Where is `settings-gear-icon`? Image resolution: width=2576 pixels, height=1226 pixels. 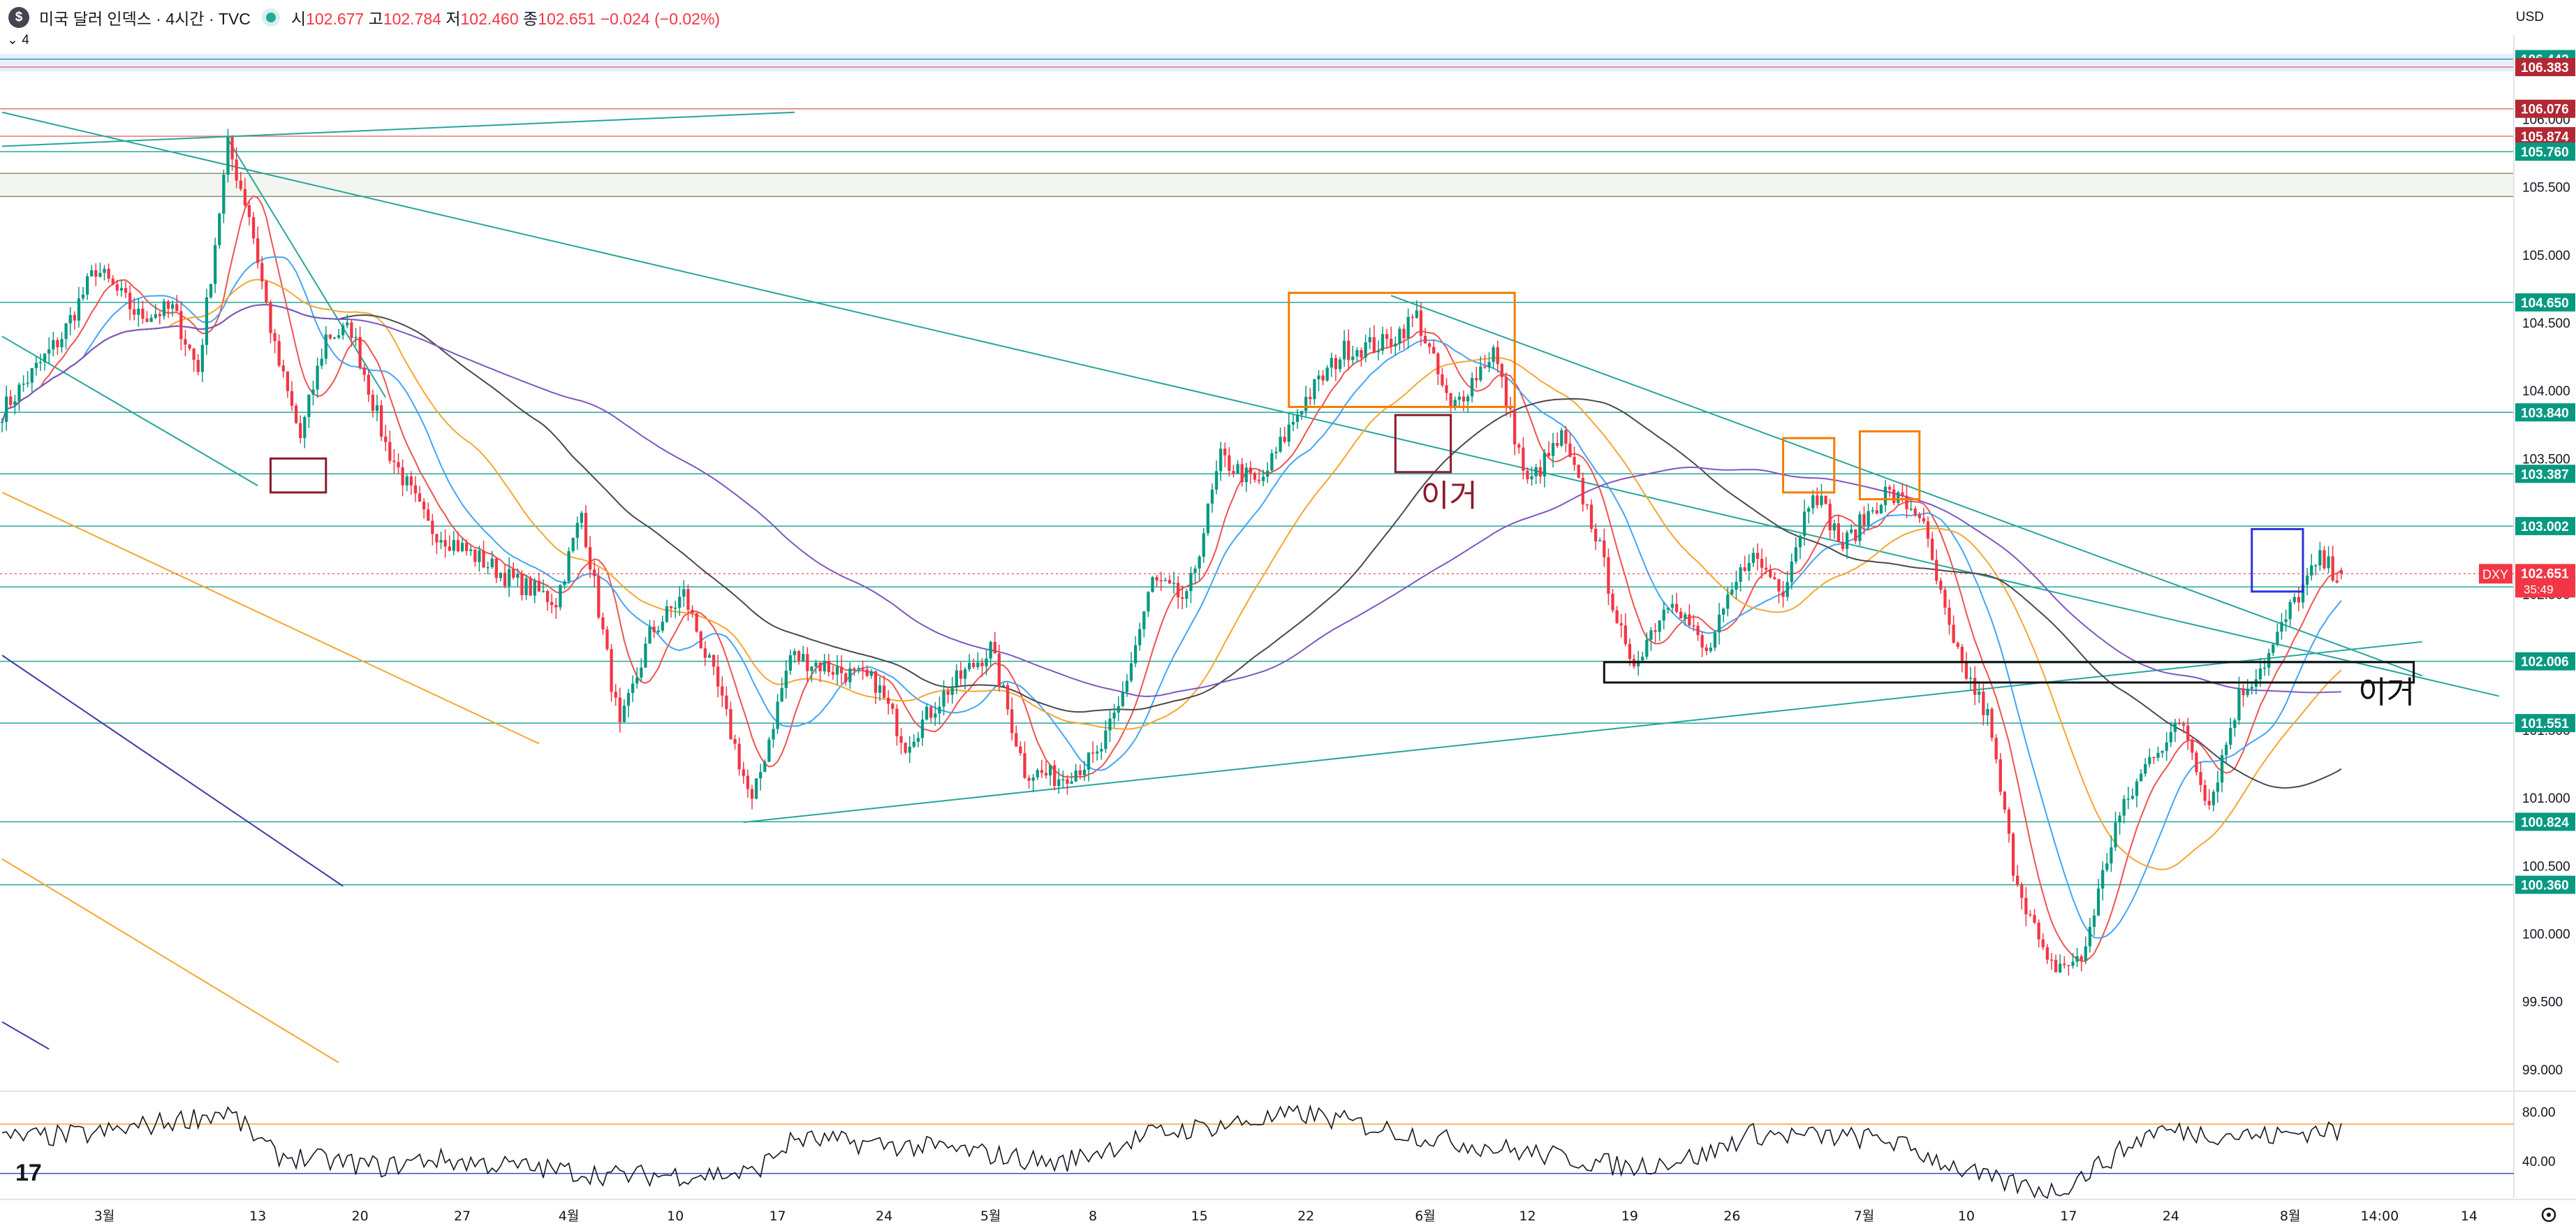
settings-gear-icon is located at coordinates (2548, 1215).